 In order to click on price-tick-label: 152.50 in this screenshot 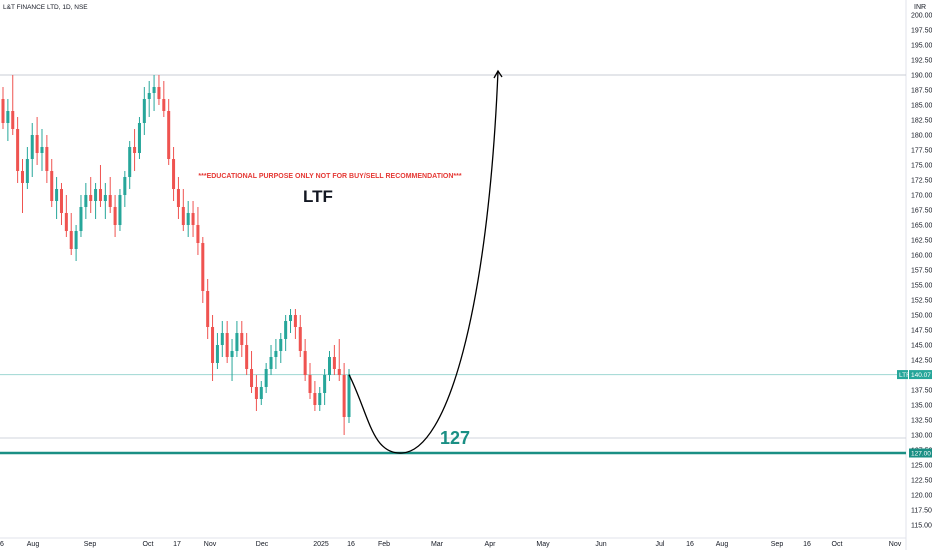, I will do `click(921, 301)`.